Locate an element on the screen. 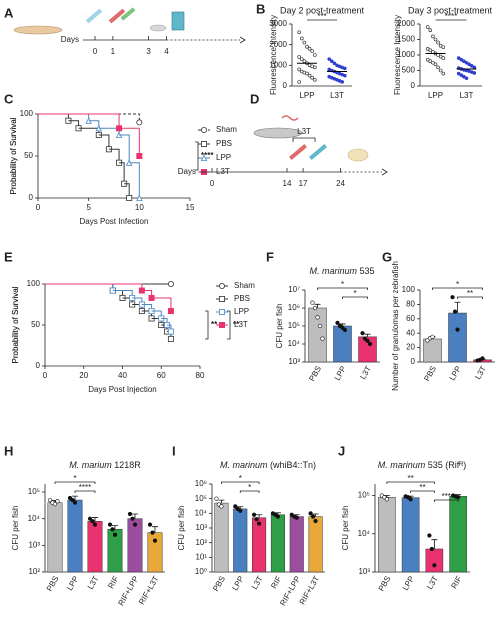 This screenshot has height=620, width=502. x-tick-label: RIF+L3T is located at coordinates (149, 590).